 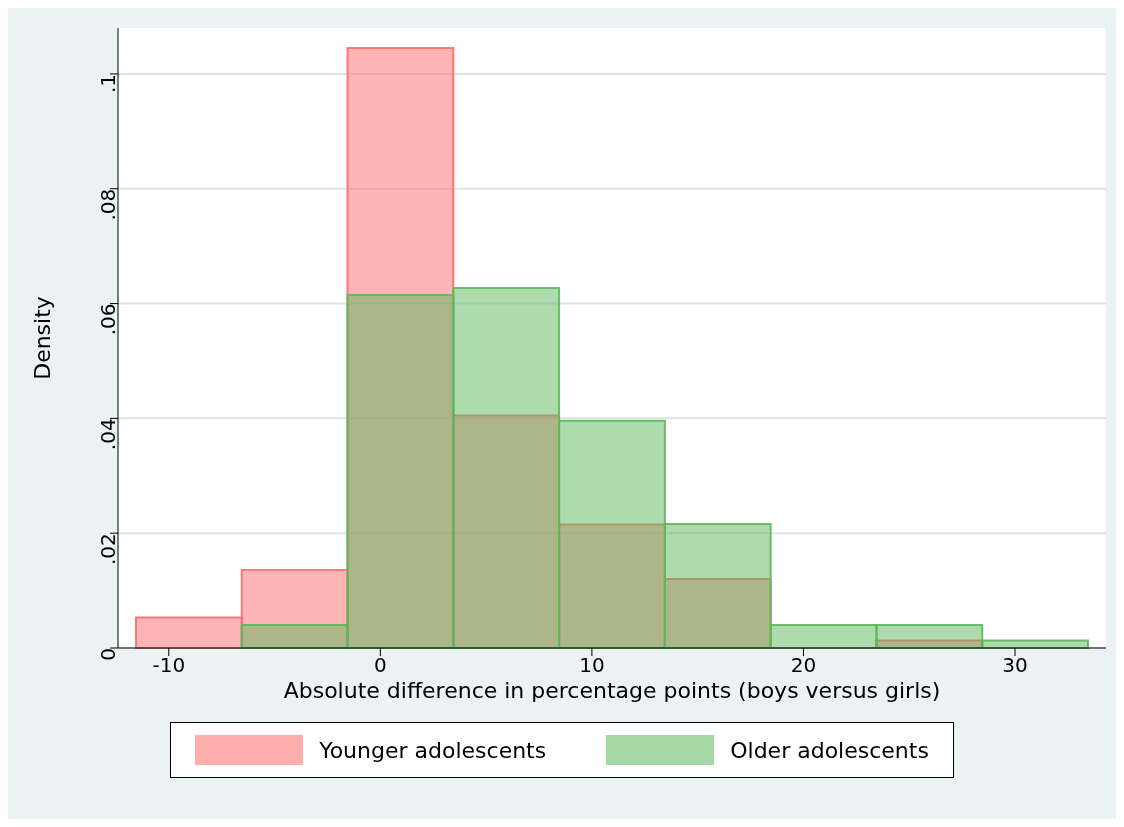 I want to click on x-tick-label: 30, so click(x=1015, y=665).